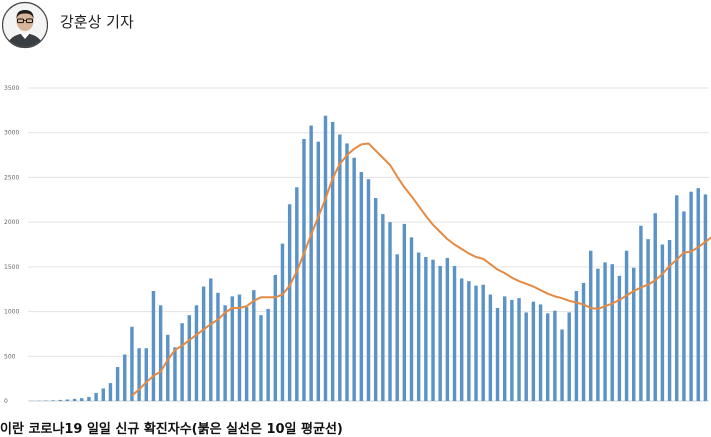 Image resolution: width=711 pixels, height=437 pixels. Describe the element at coordinates (25, 25) in the screenshot. I see `reporter-avatar` at that location.